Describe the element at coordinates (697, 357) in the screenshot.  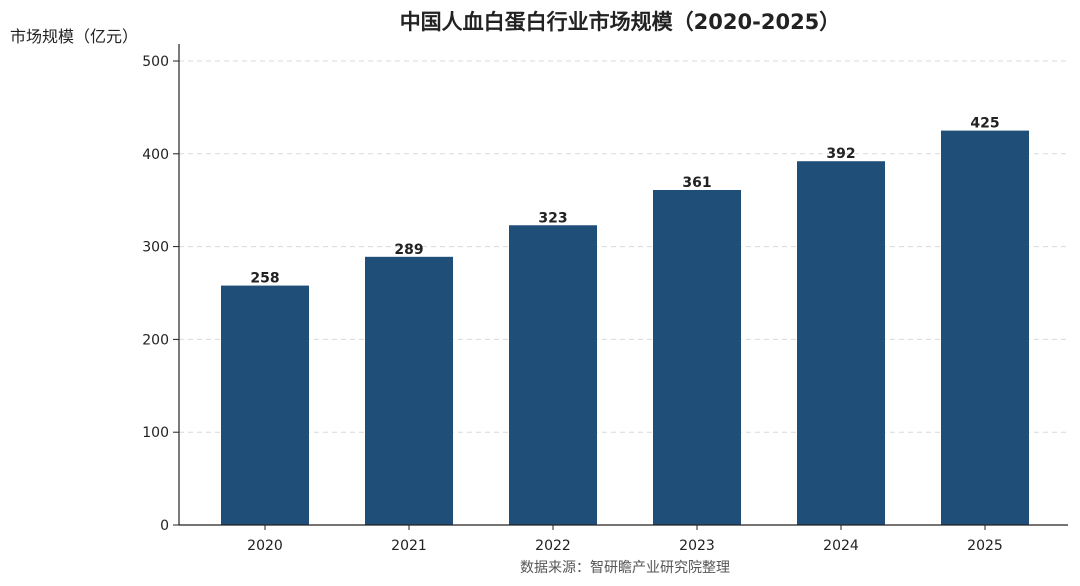
I see `bar-2023` at that location.